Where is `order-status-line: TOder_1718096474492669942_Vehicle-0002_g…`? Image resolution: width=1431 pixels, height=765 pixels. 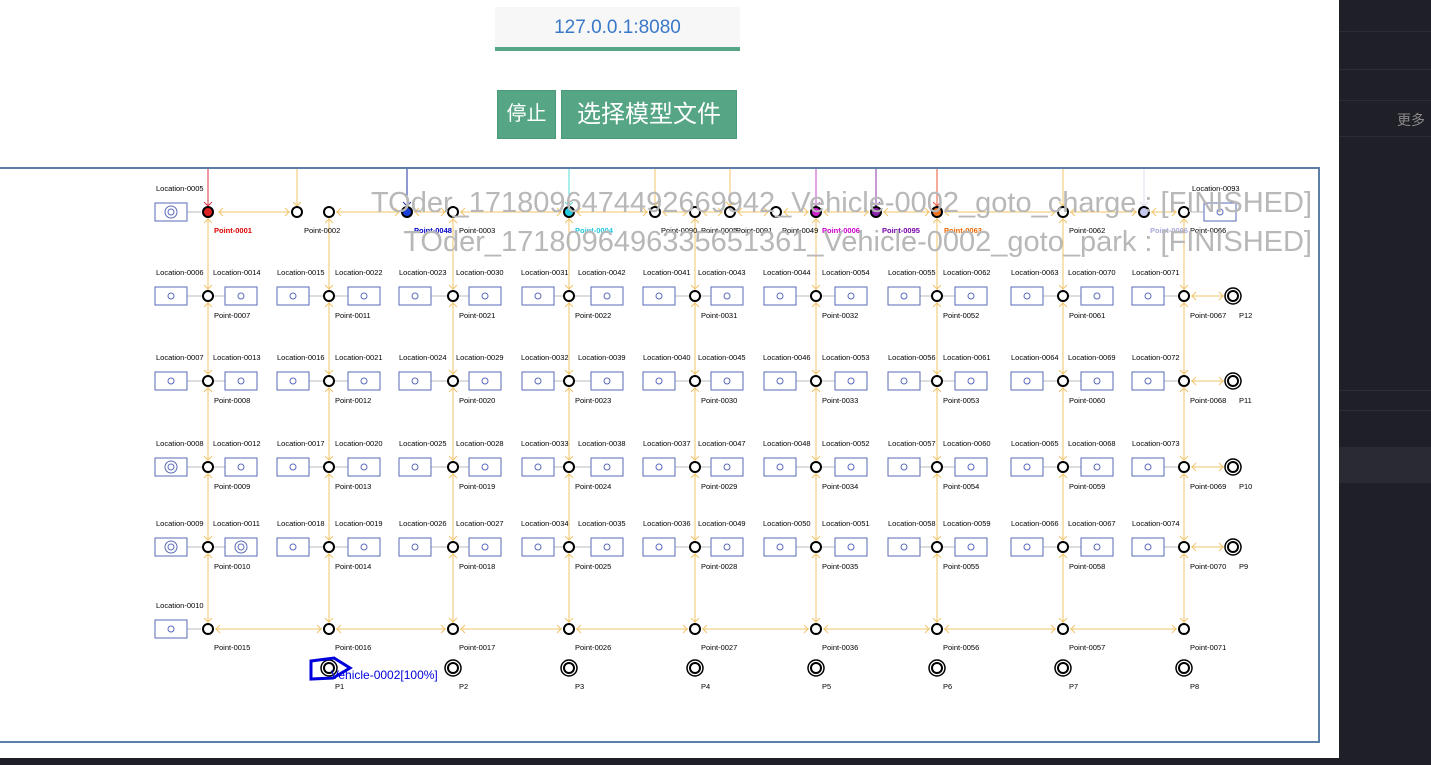 order-status-line: TOder_1718096474492669942_Vehicle-0002_g… is located at coordinates (841, 203).